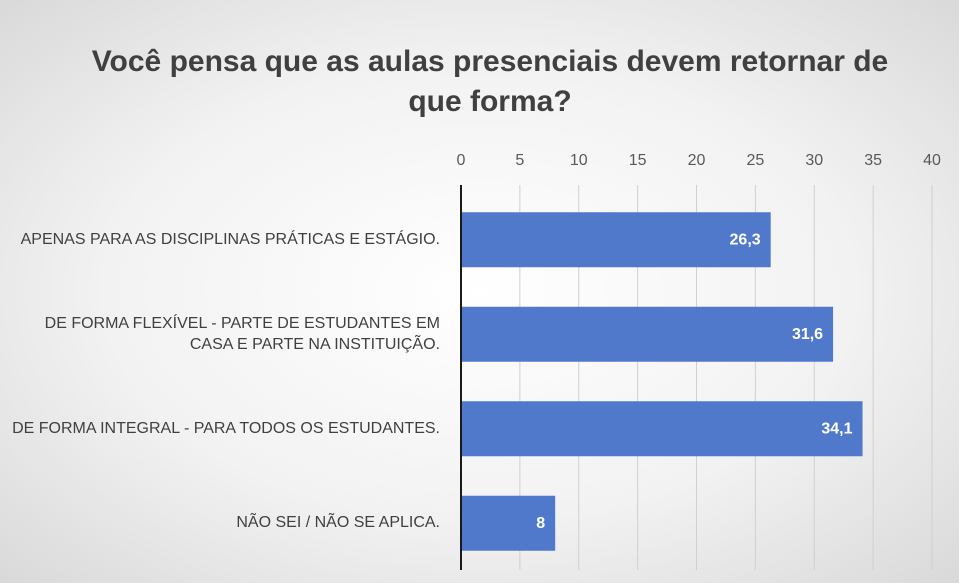 This screenshot has width=959, height=583. I want to click on x-tick-label: 10, so click(579, 160).